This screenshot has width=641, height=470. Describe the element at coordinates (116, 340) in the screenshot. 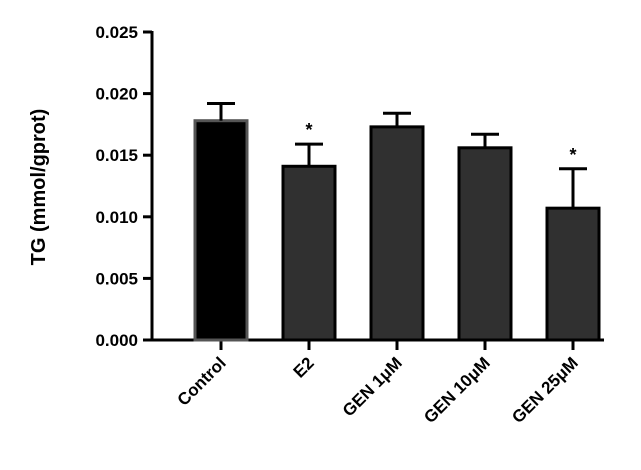

I see `y-tick-label: 0.000` at that location.